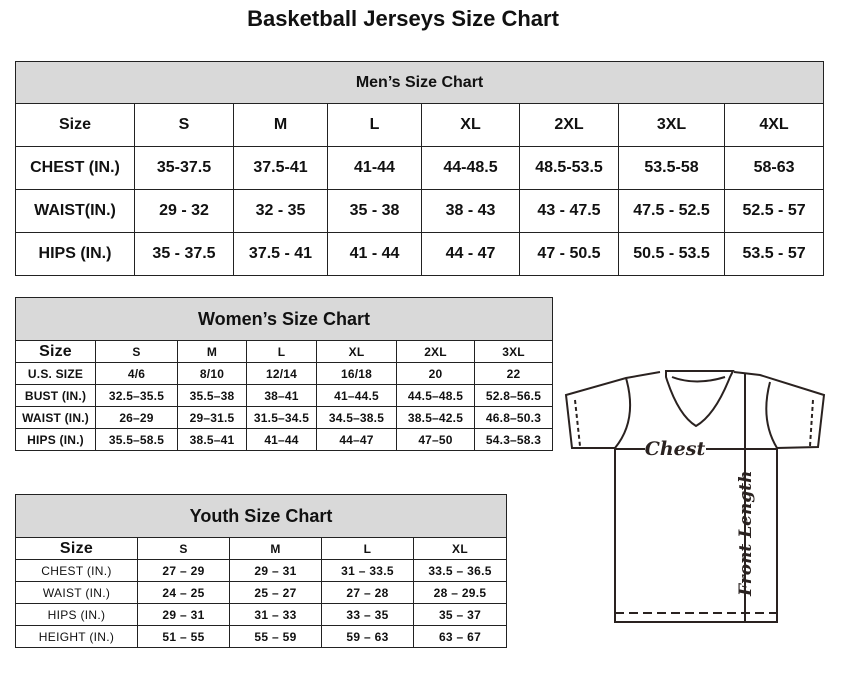  What do you see at coordinates (513, 395) in the screenshot?
I see `measurement-cell: 52.8–56.5` at bounding box center [513, 395].